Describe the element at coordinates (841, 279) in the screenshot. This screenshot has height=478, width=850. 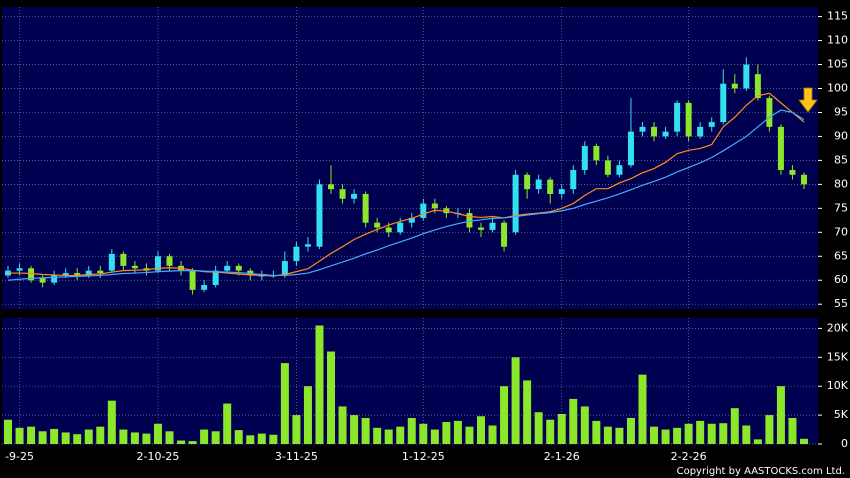
I see `y-tick-label: 60` at that location.